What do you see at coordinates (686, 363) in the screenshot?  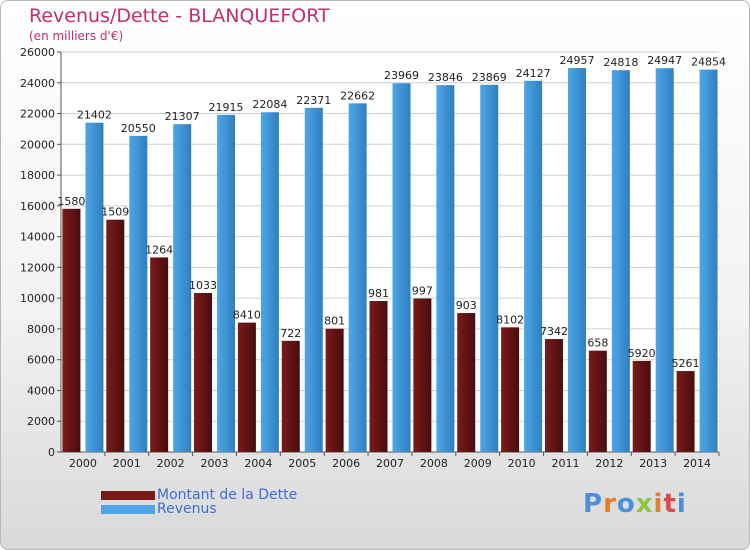 I see `data-label-debt: 5261` at bounding box center [686, 363].